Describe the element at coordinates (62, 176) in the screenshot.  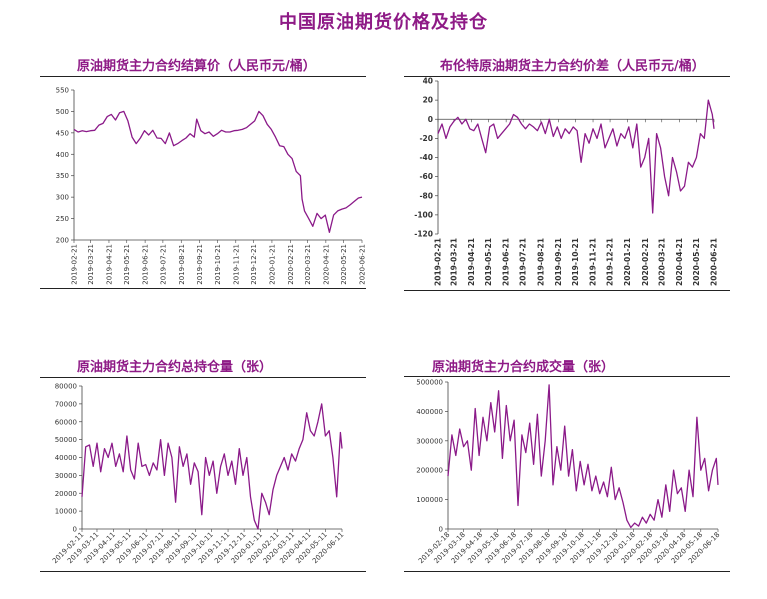
I see `y-tick-label: 350` at that location.